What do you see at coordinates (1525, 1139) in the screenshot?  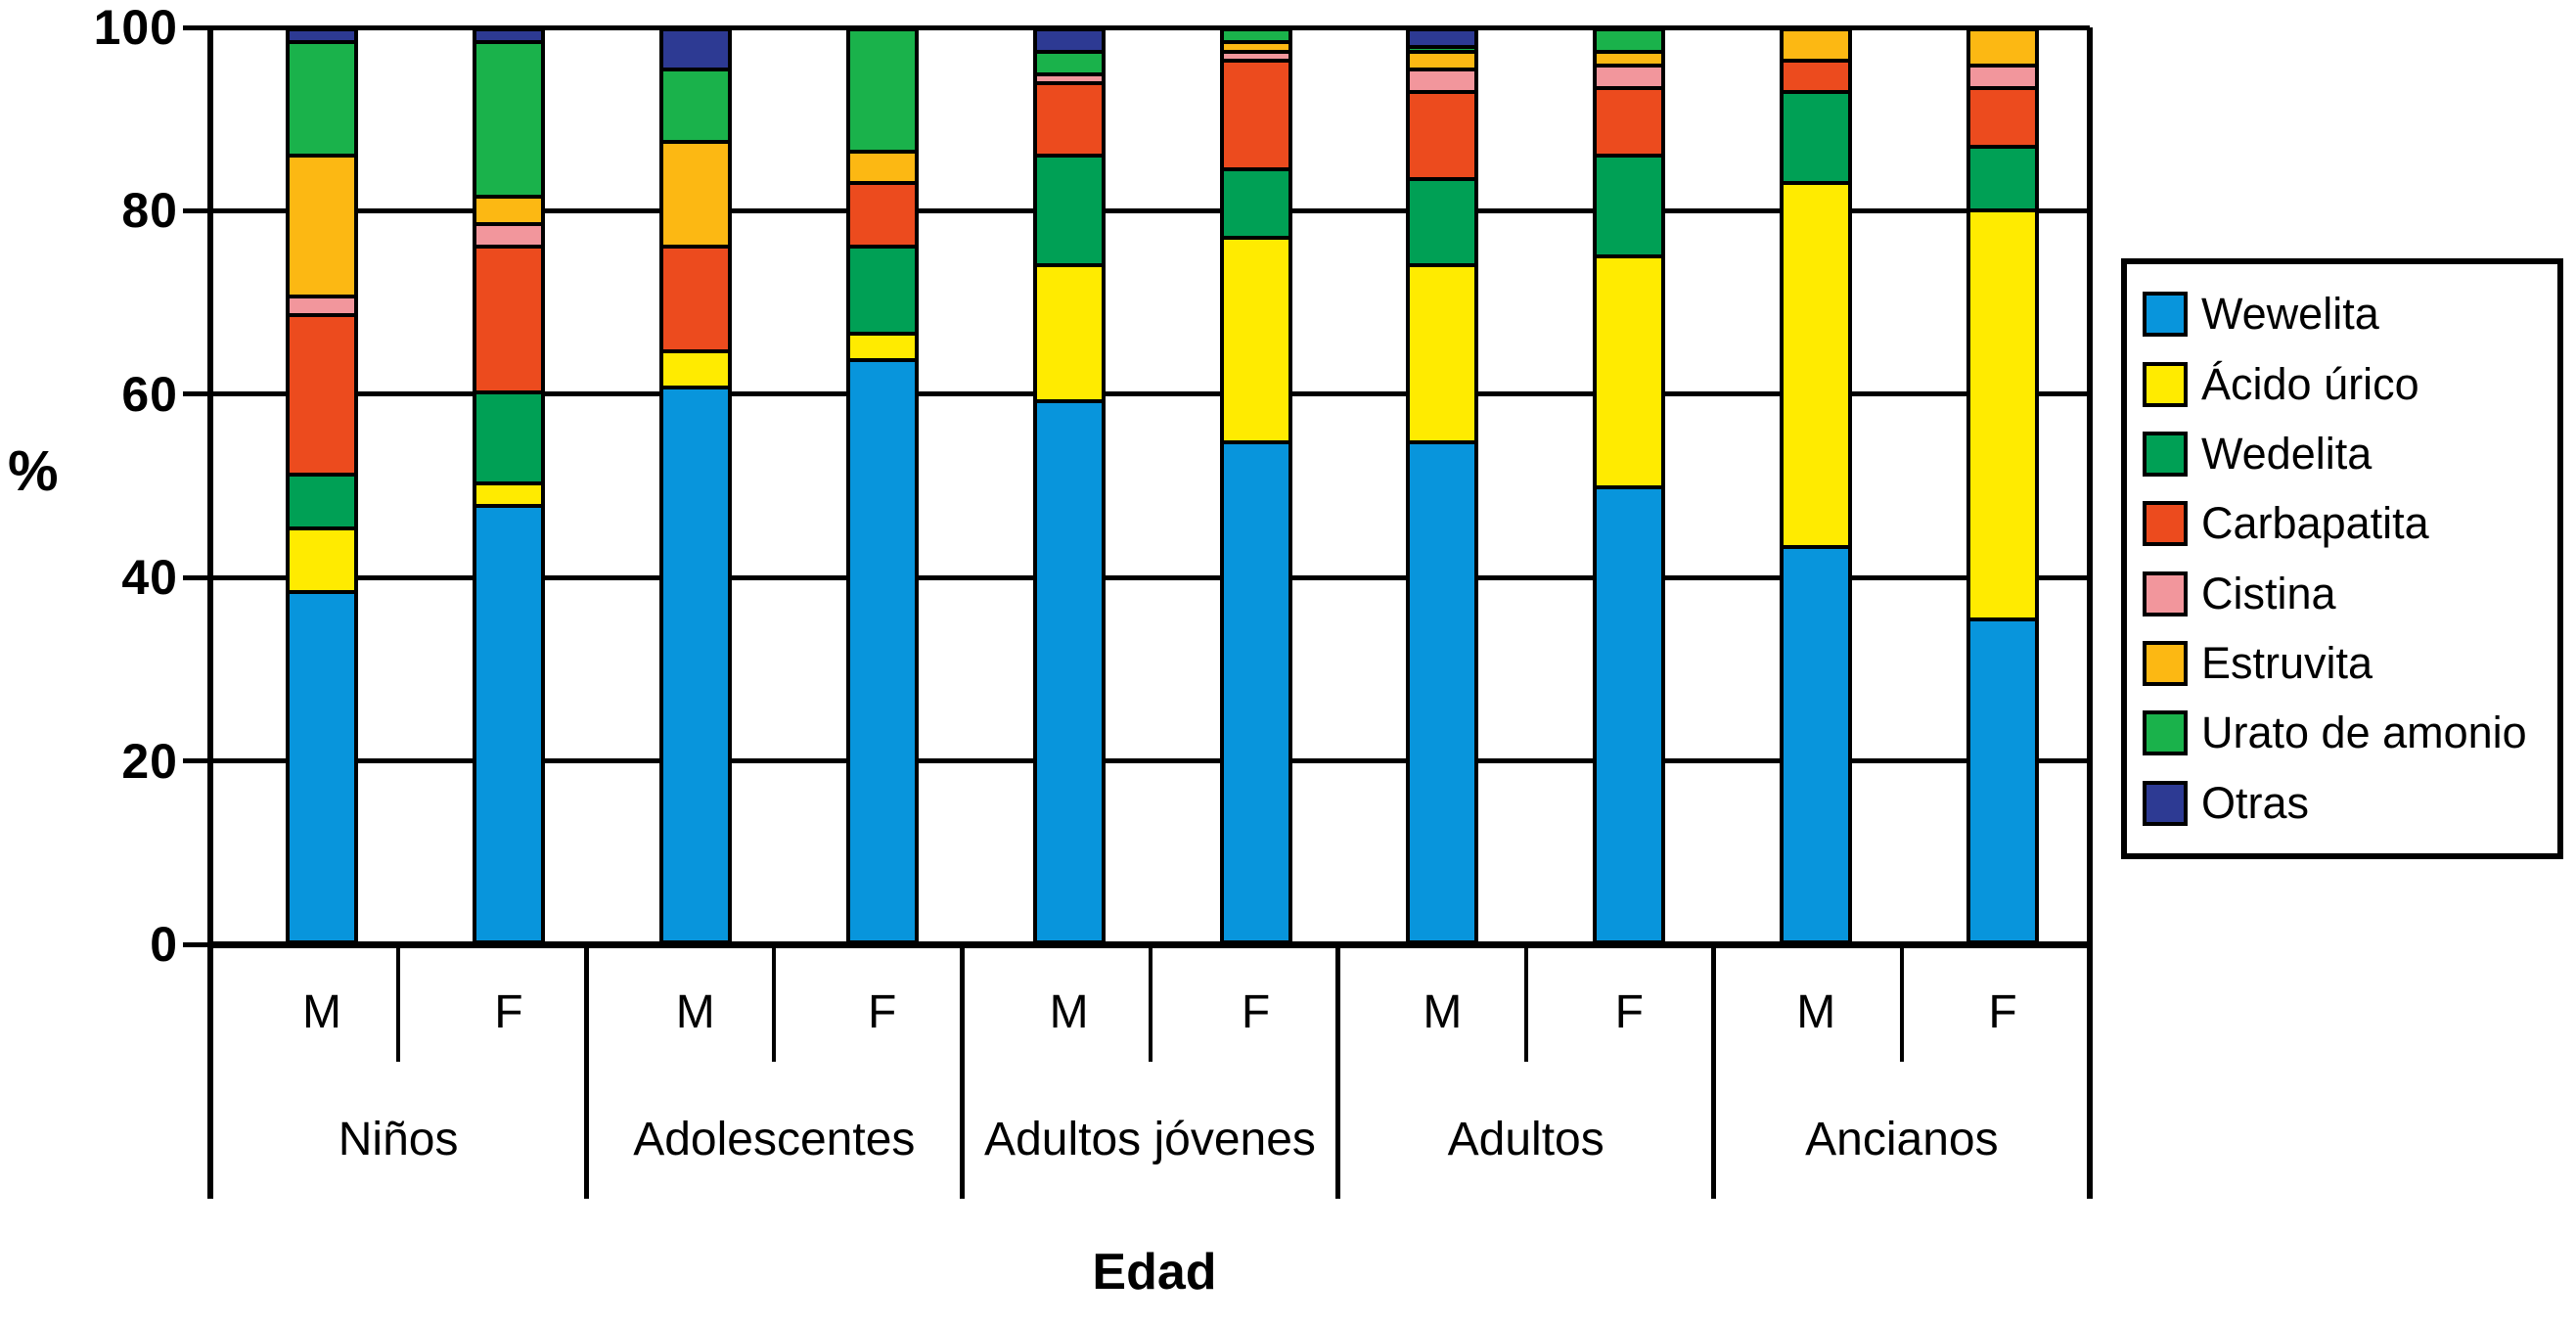 I see `group-tick-label: Adultos` at bounding box center [1525, 1139].